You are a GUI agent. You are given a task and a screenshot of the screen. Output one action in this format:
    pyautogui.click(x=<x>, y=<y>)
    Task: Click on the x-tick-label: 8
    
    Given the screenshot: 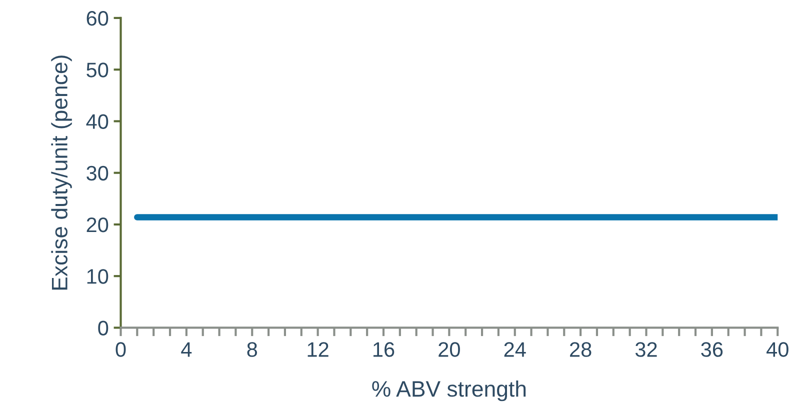 What is the action you would take?
    pyautogui.click(x=252, y=349)
    